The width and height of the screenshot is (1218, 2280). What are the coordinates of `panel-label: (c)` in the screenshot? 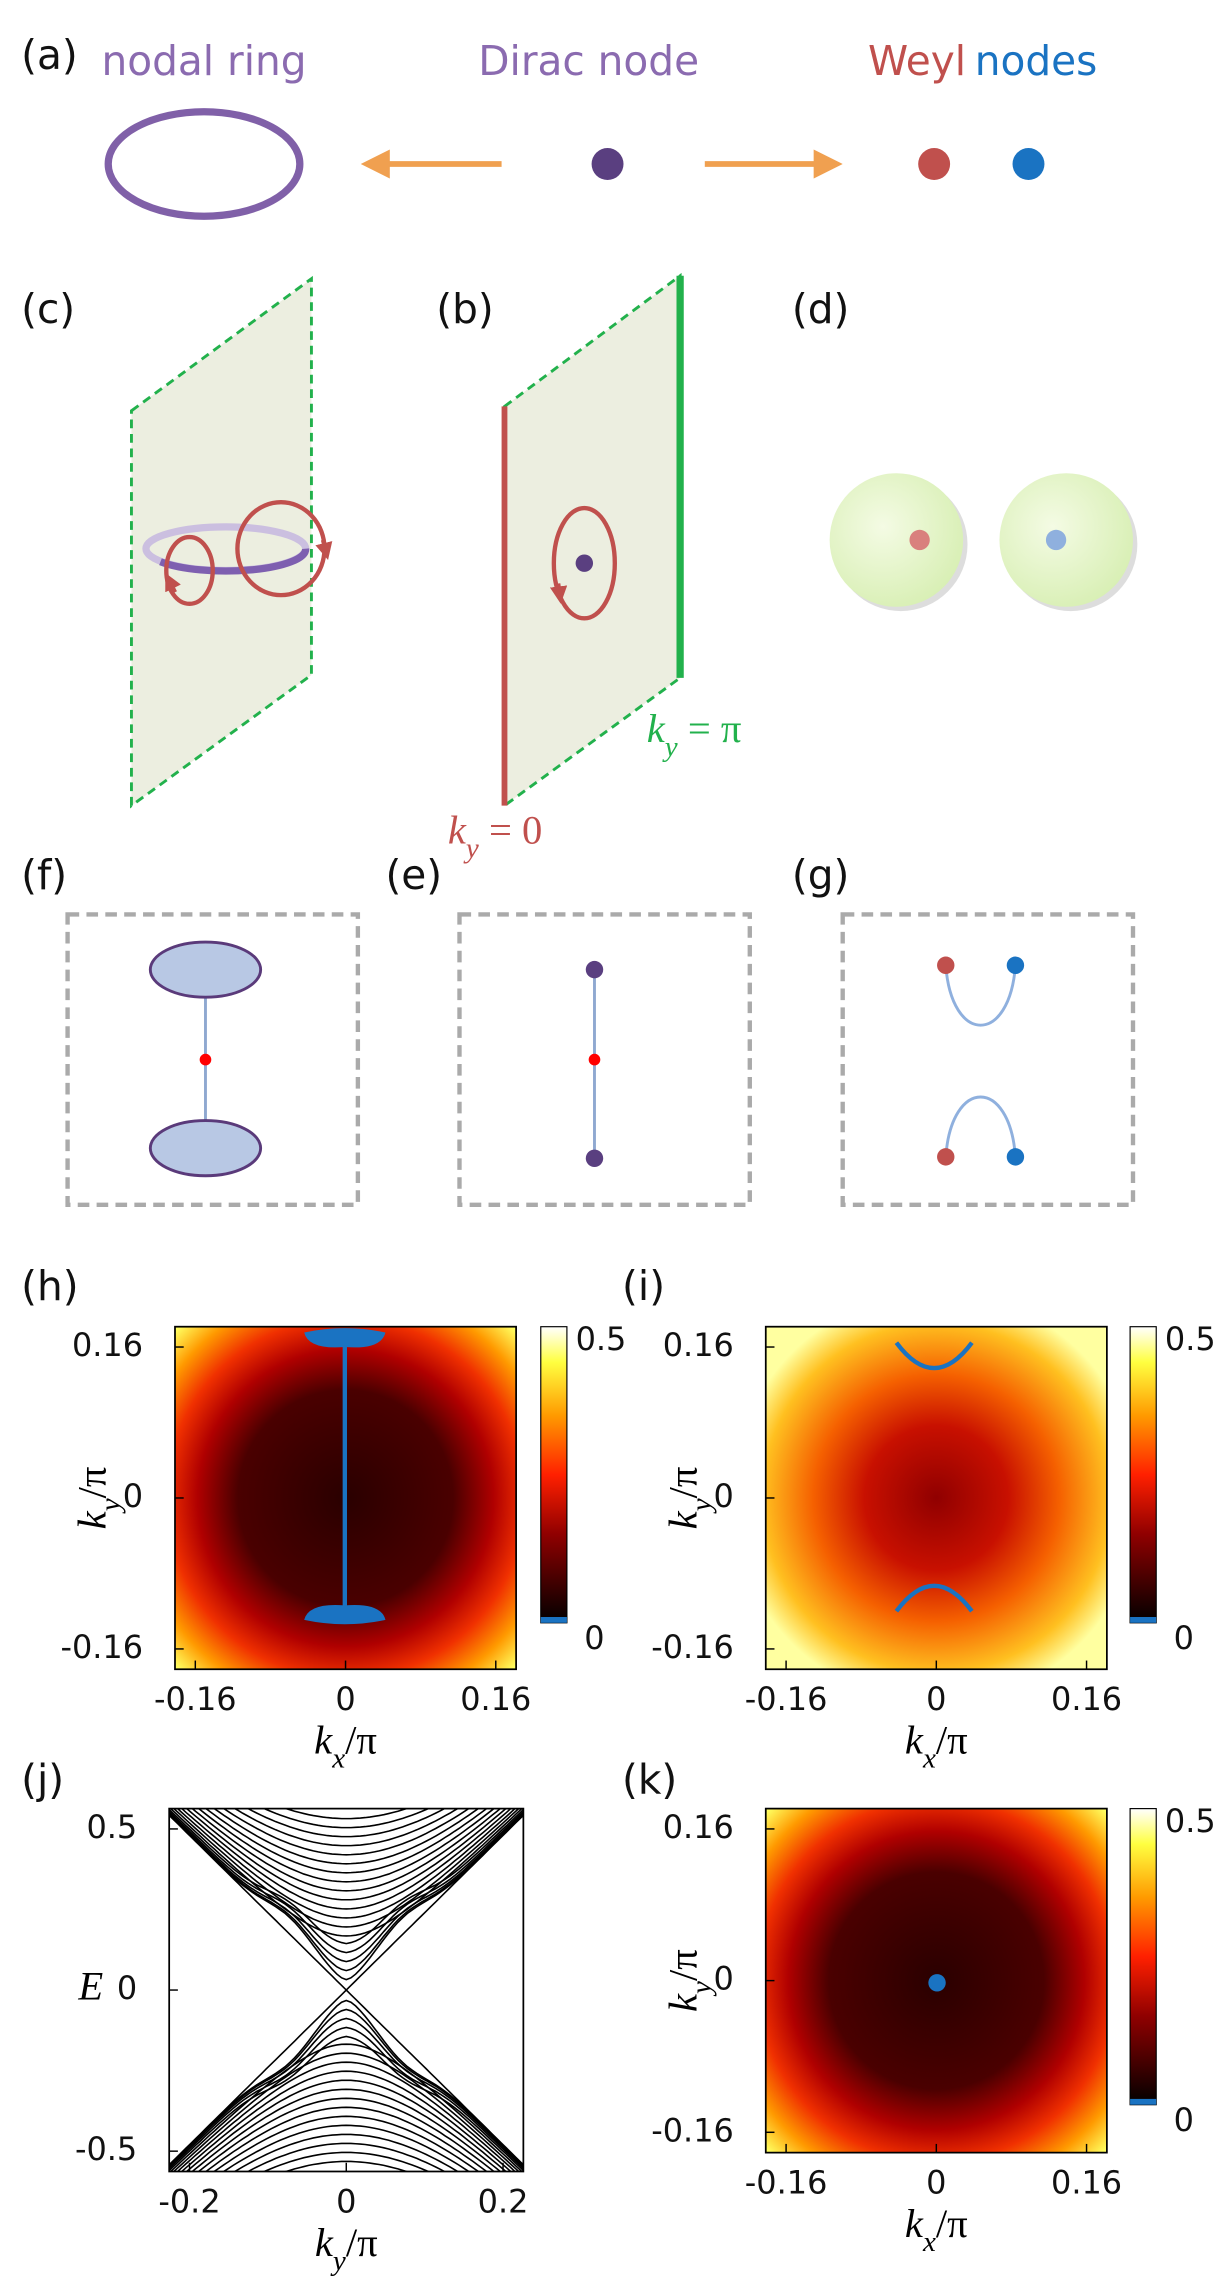 It's located at (48, 309).